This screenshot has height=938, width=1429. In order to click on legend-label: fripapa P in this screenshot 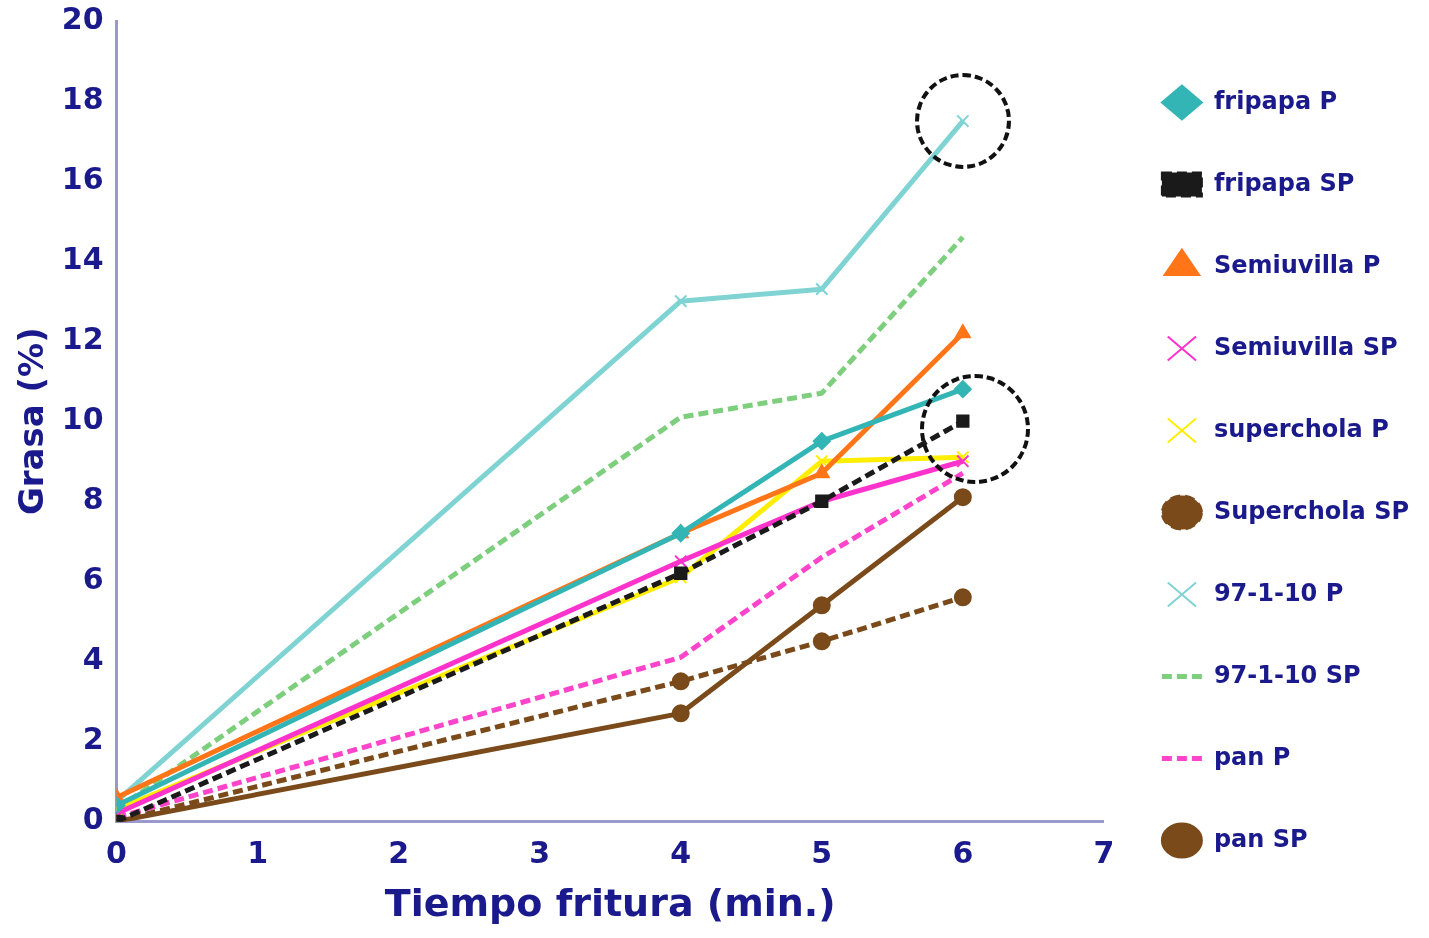, I will do `click(1275, 100)`.